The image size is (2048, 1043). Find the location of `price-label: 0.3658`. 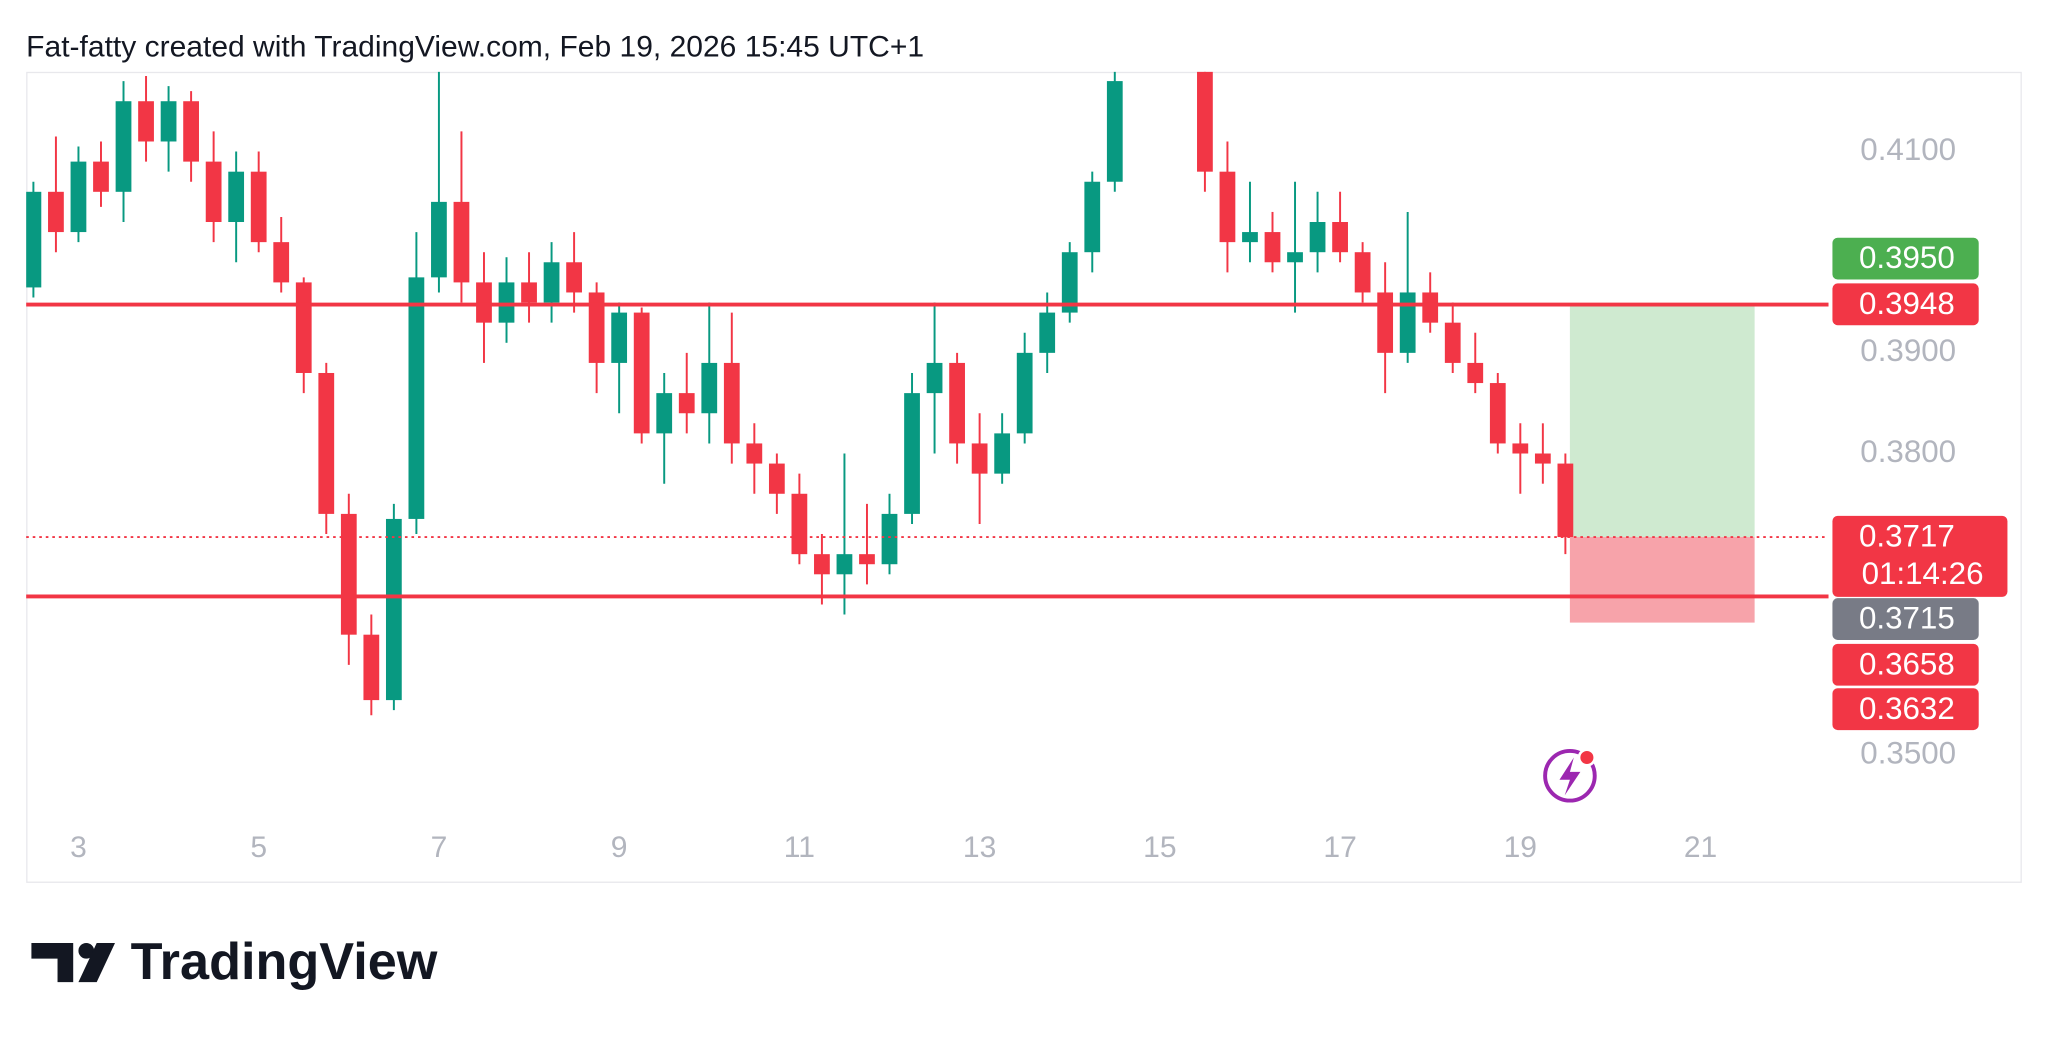

price-label: 0.3658 is located at coordinates (1907, 663).